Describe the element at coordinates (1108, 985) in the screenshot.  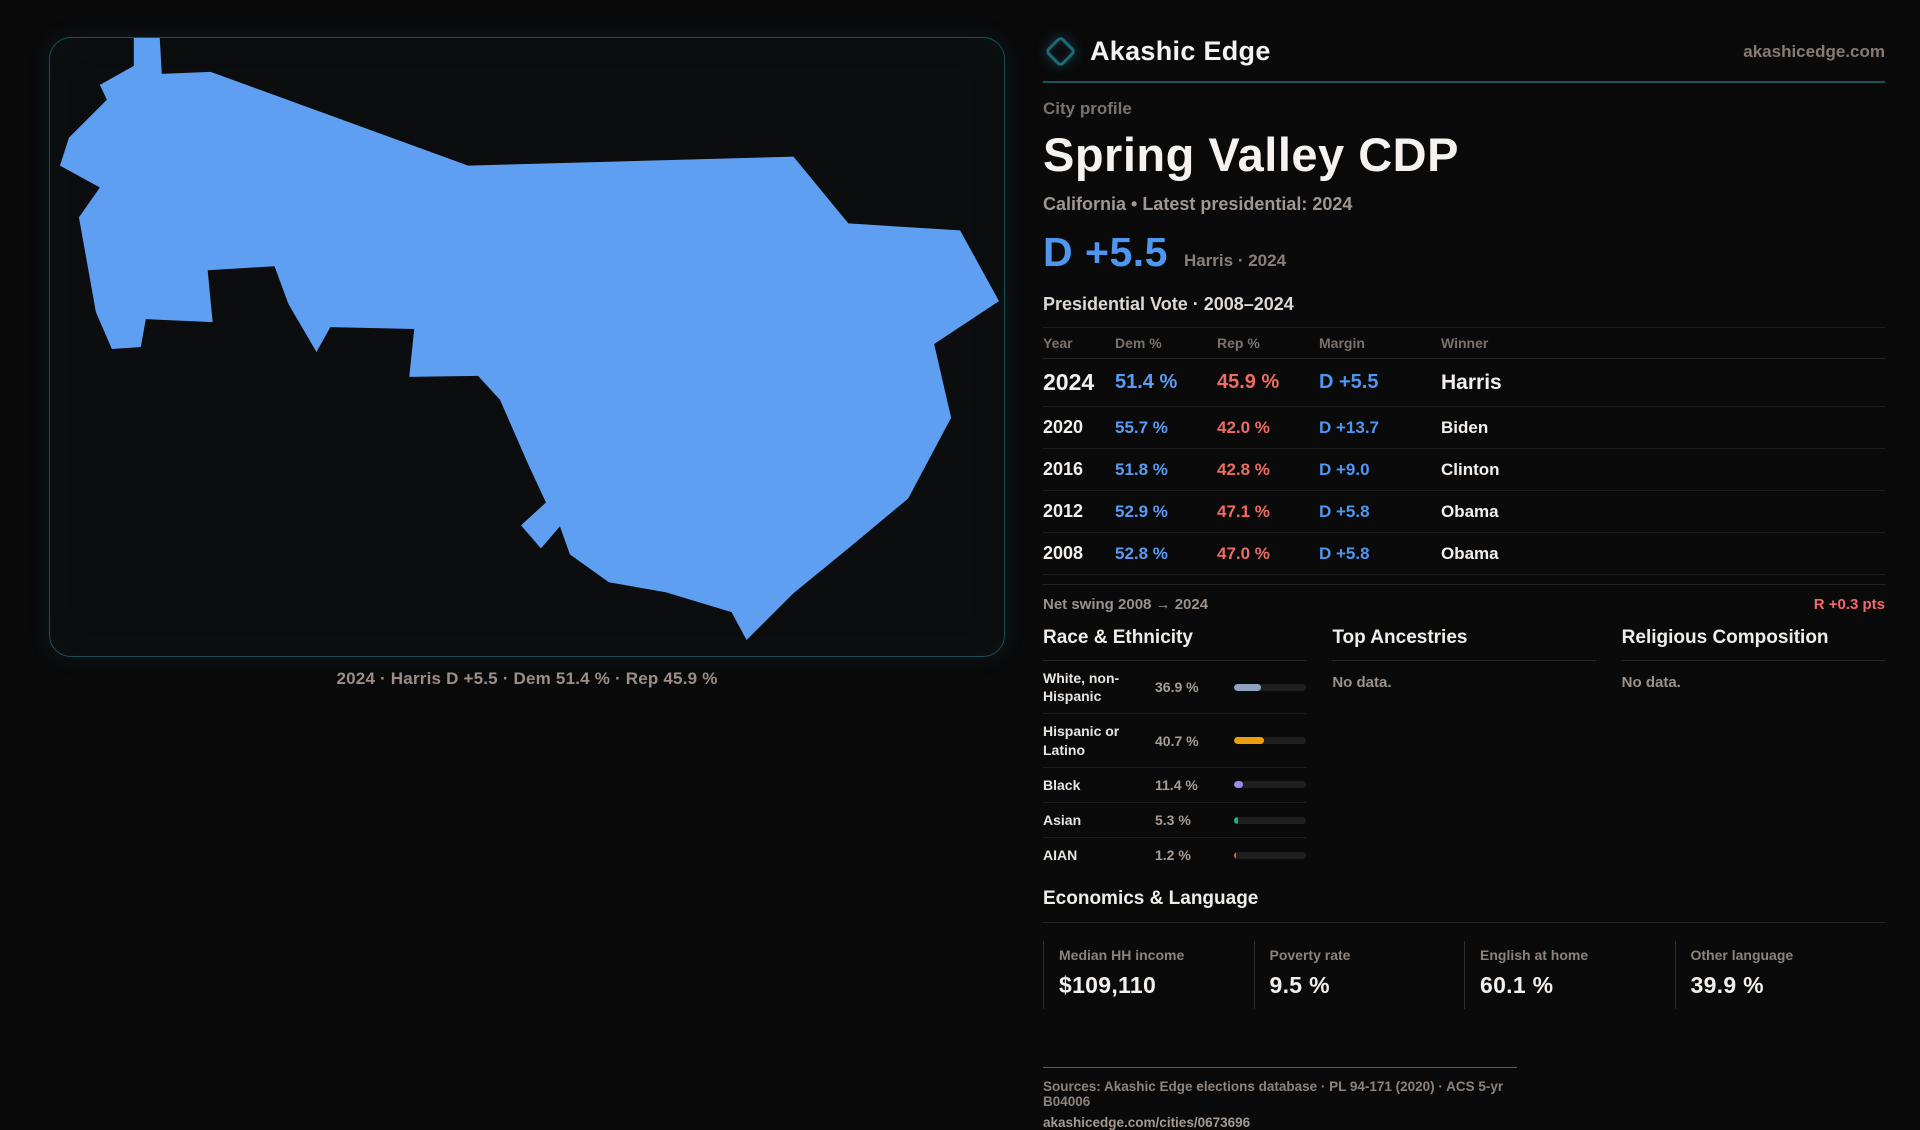
I see `stat-value: $109,110` at that location.